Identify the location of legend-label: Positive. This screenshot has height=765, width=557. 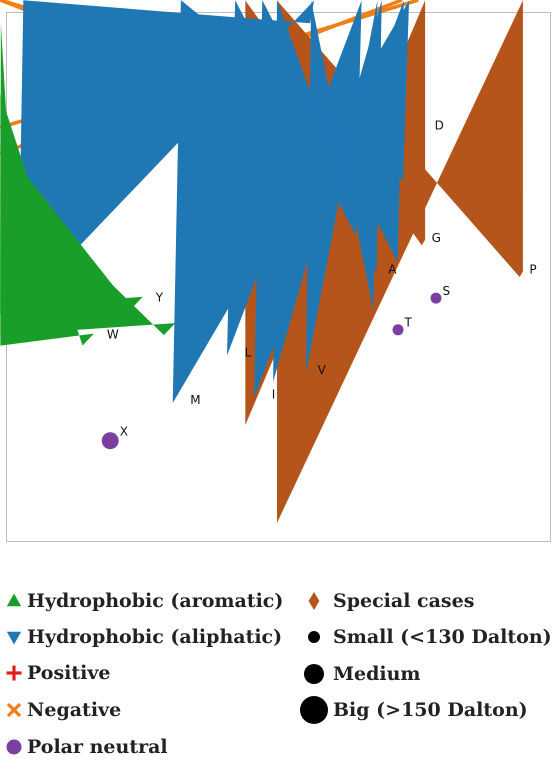
(69, 673).